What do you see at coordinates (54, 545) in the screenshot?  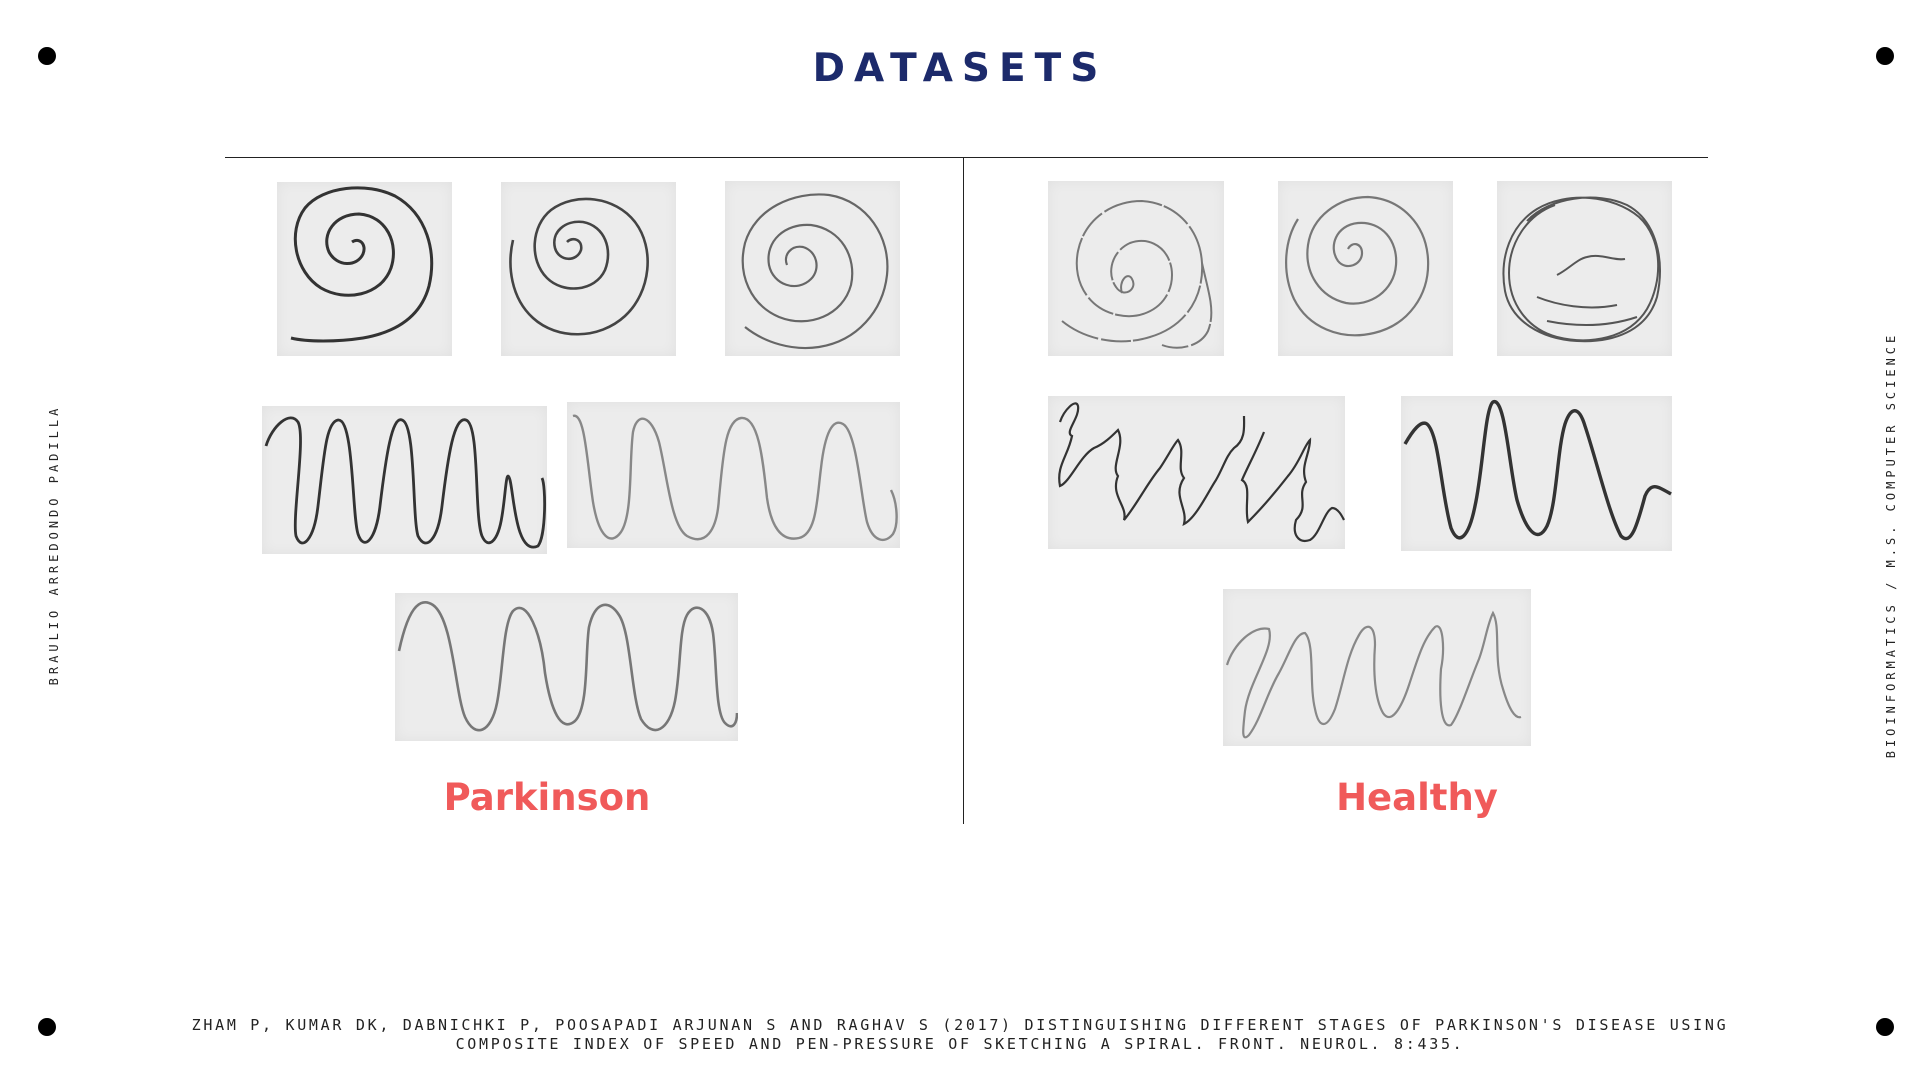 I see `author-name: BRAULIO ARREDONDO PADILLA` at bounding box center [54, 545].